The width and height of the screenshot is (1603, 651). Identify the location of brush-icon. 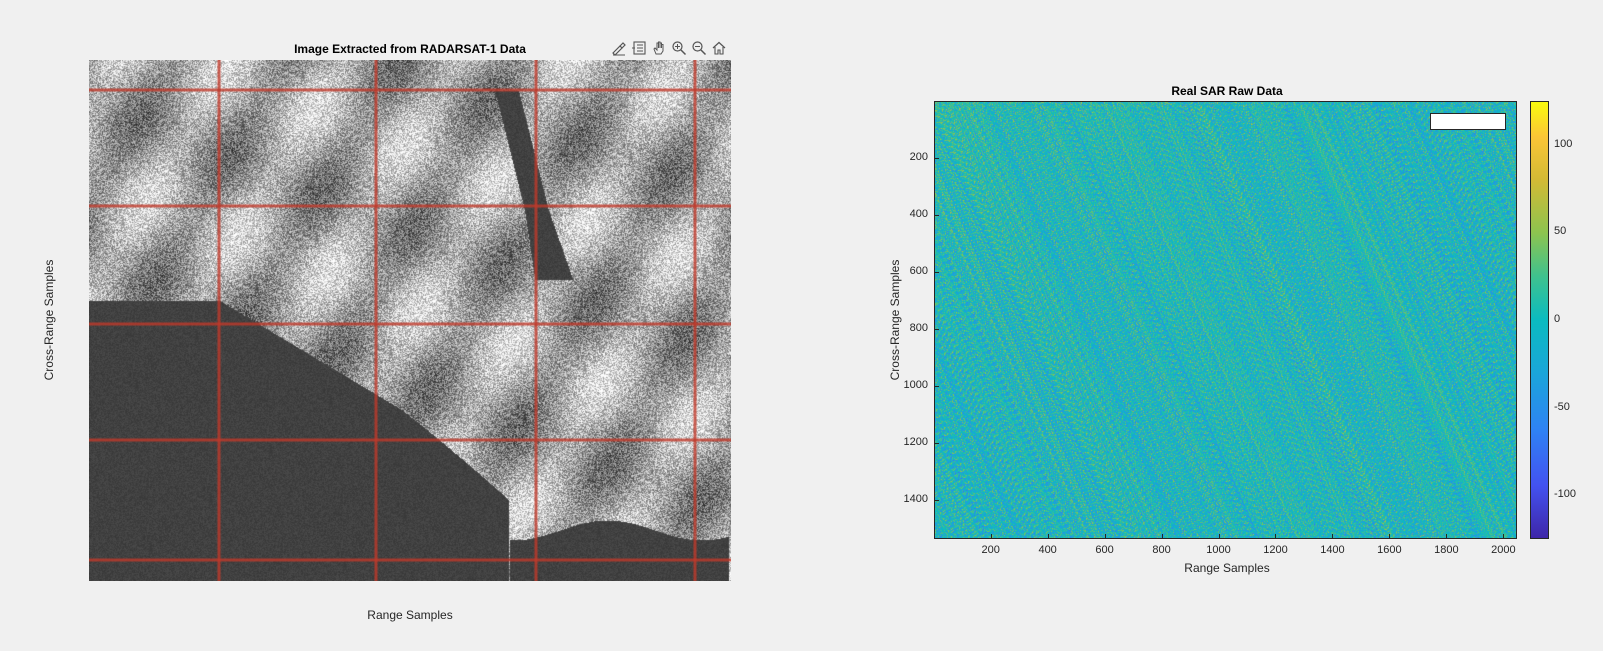
(619, 48).